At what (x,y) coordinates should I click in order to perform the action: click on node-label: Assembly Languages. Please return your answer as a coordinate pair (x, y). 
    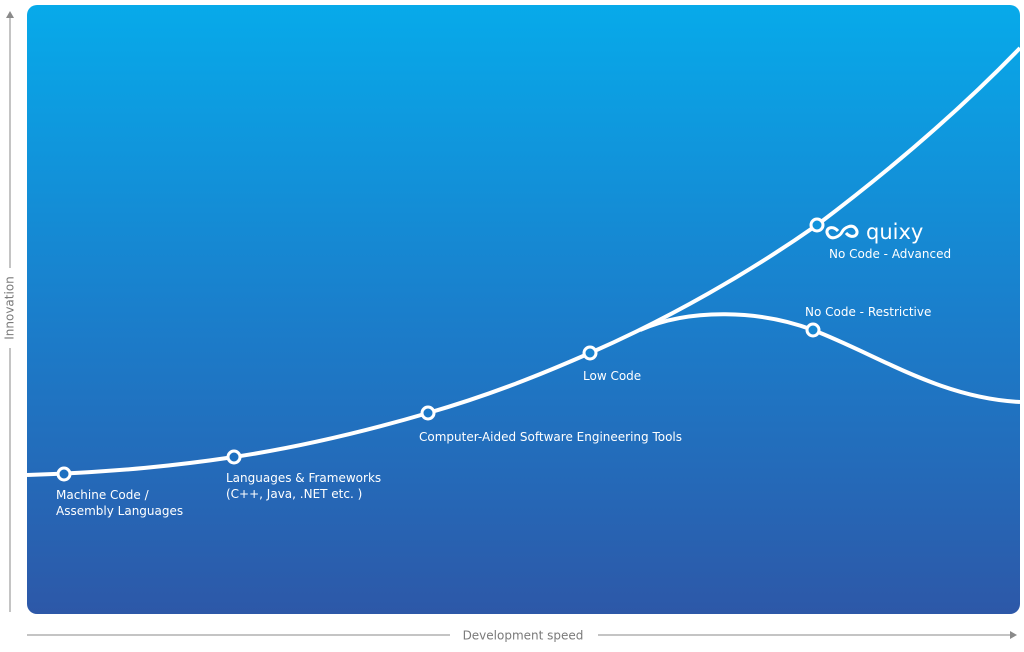
    Looking at the image, I should click on (119, 511).